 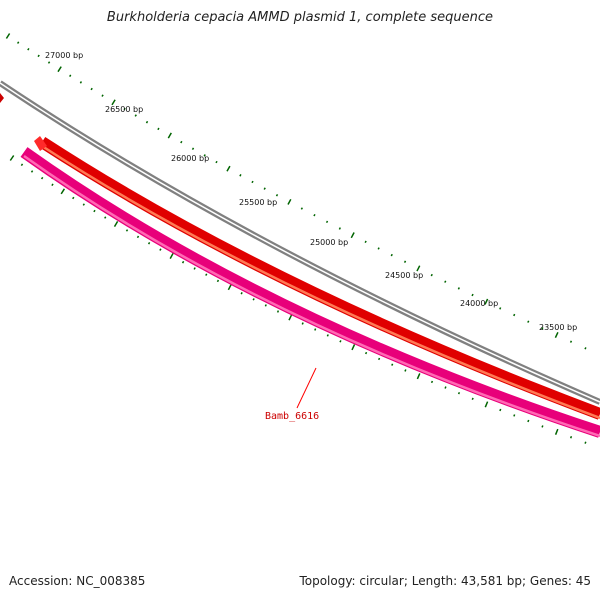 What do you see at coordinates (306, 388) in the screenshot?
I see `gene-label-connector` at bounding box center [306, 388].